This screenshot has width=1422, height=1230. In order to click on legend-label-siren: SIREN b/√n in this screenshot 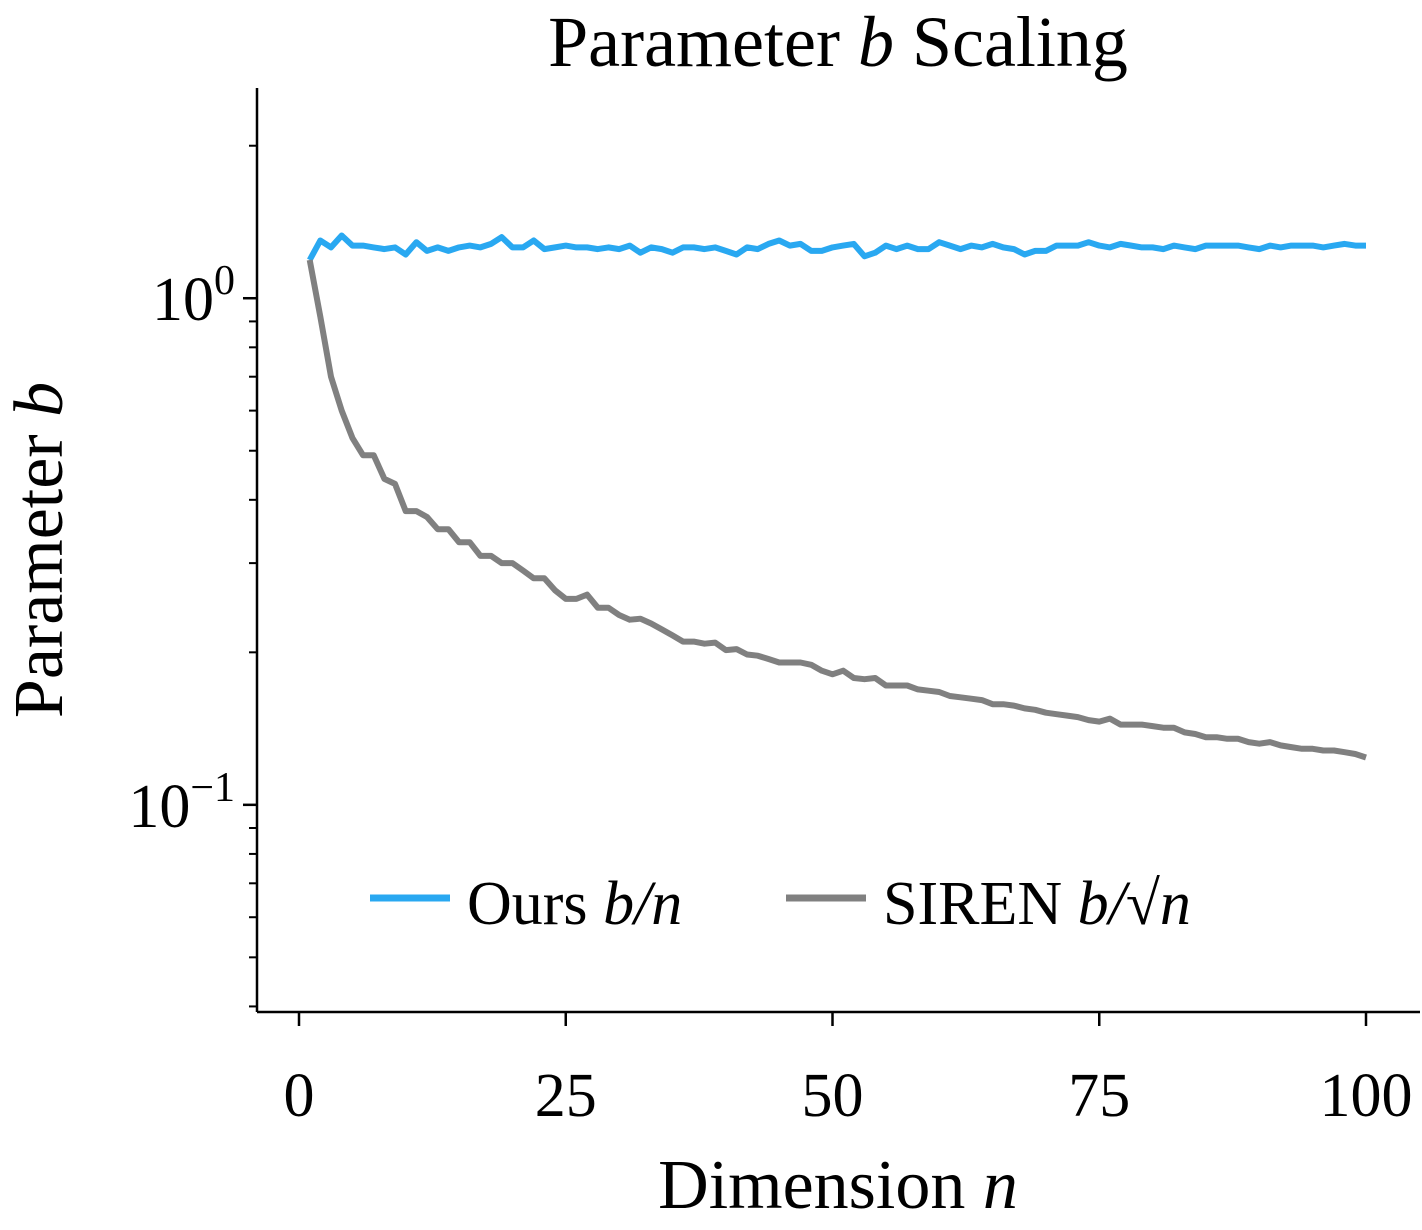, I will do `click(1037, 904)`.